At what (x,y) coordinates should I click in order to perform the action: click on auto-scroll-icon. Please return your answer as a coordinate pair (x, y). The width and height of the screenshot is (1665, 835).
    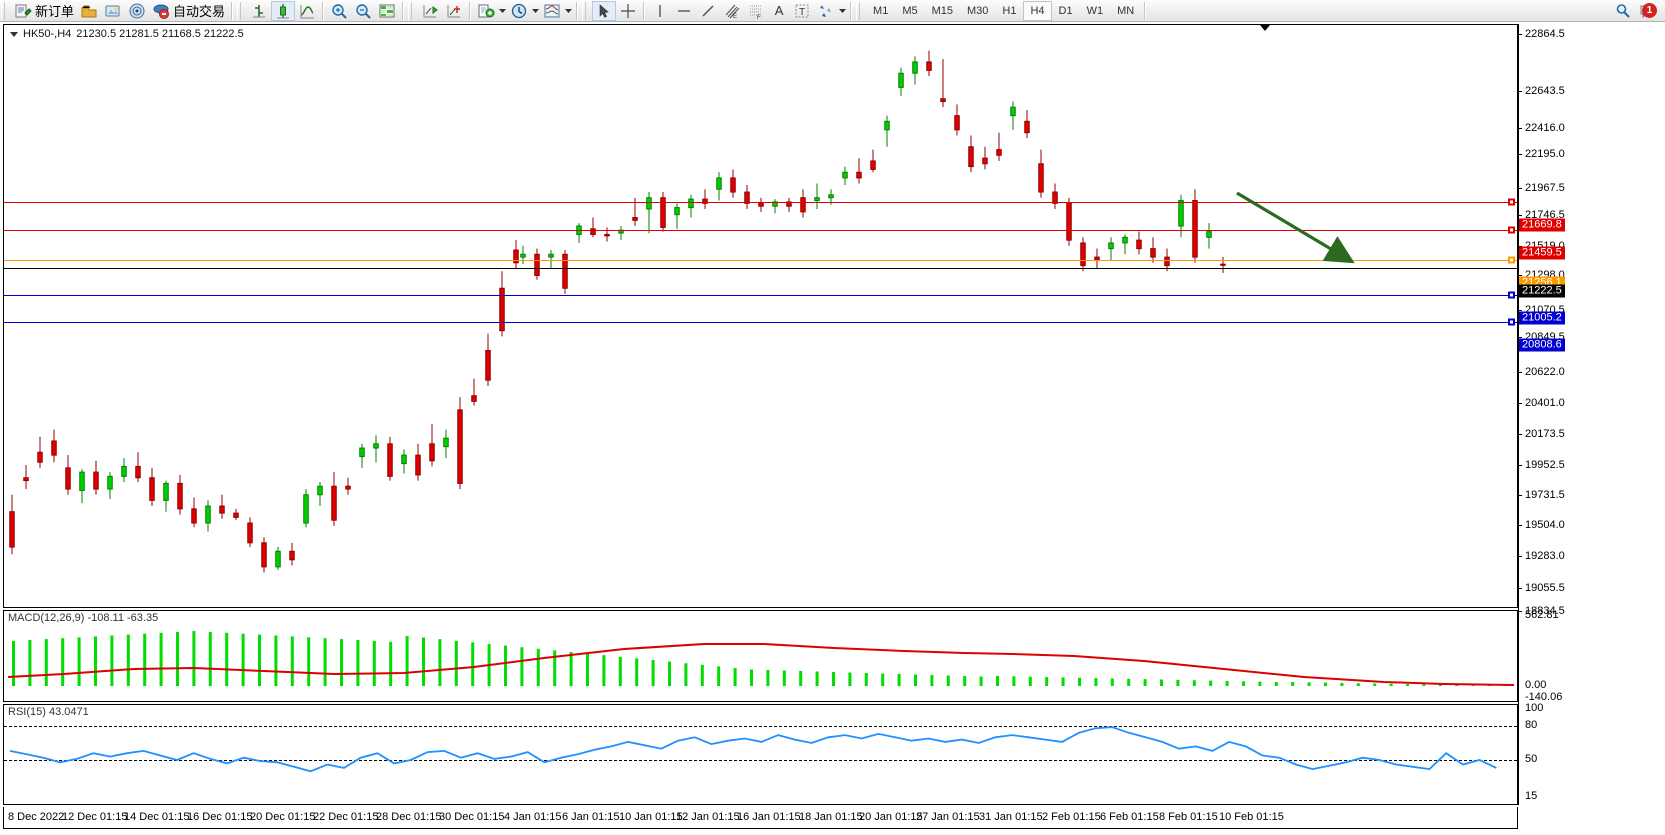
    Looking at the image, I should click on (454, 11).